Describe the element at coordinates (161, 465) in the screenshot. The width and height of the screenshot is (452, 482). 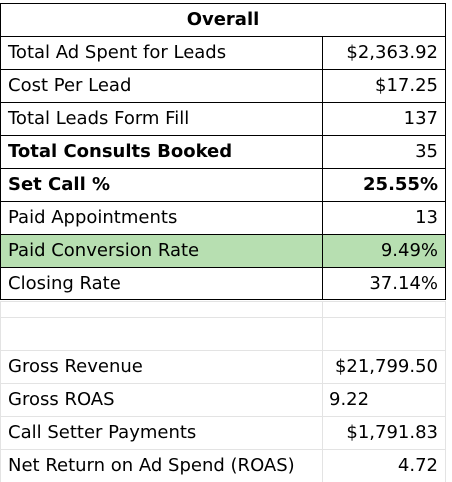
I see `label-cell: Net Return on Ad Spend (ROAS)` at that location.